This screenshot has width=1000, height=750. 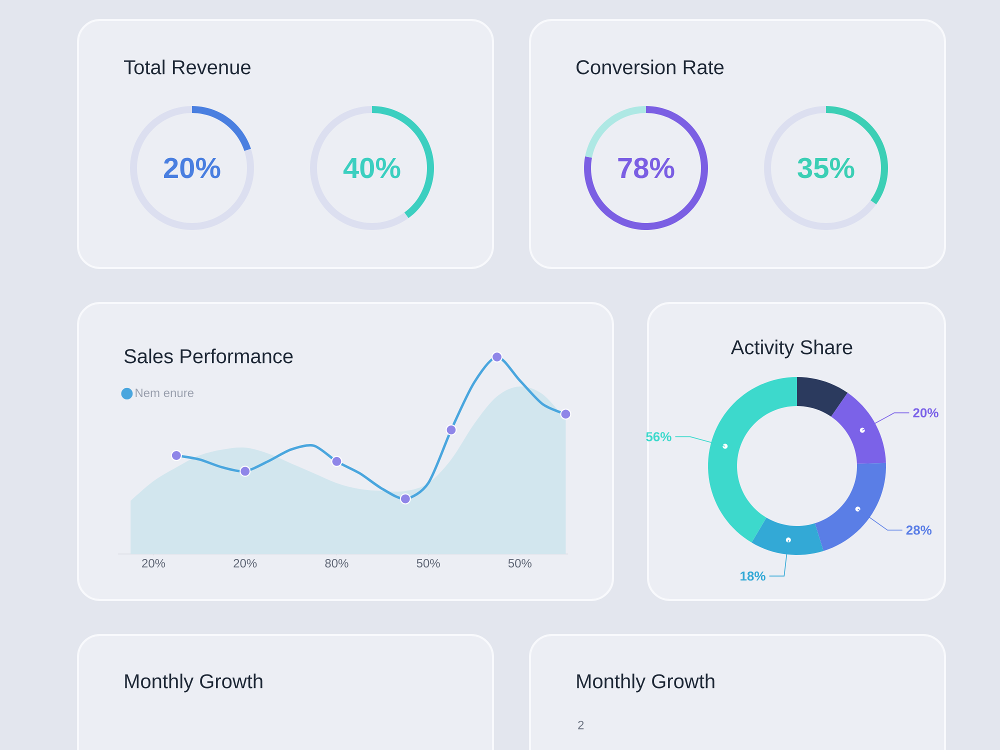 I want to click on chart-title: Conversion Rate, so click(x=650, y=67).